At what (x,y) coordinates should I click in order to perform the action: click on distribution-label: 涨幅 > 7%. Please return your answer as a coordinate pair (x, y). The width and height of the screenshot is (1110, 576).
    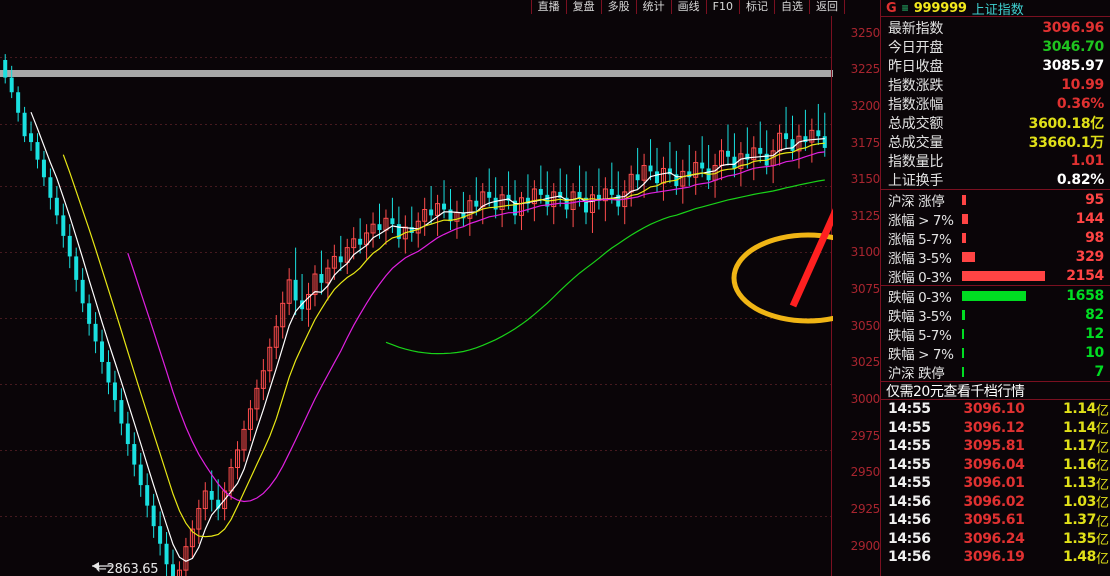
    Looking at the image, I should click on (921, 220).